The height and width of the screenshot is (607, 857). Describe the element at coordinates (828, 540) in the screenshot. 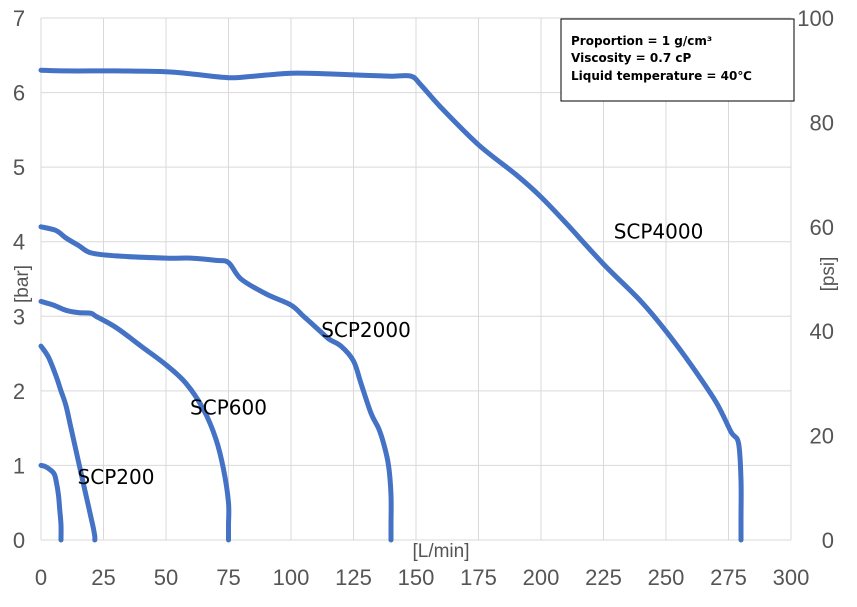

I see `y2-tick-label-0: 0` at that location.